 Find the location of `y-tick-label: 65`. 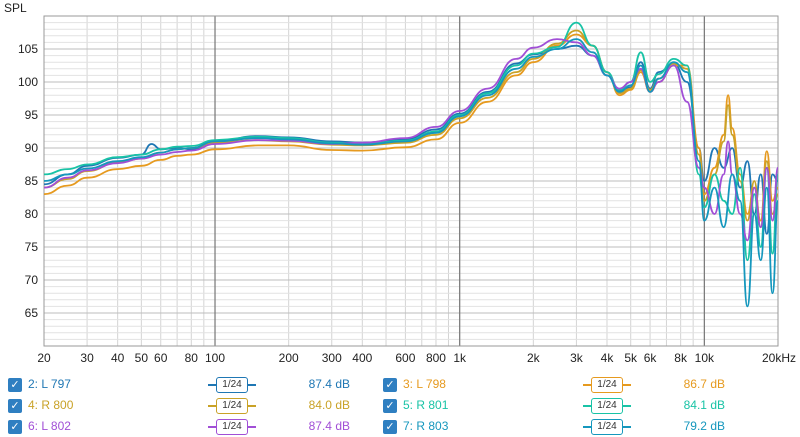

y-tick-label: 65 is located at coordinates (32, 313).